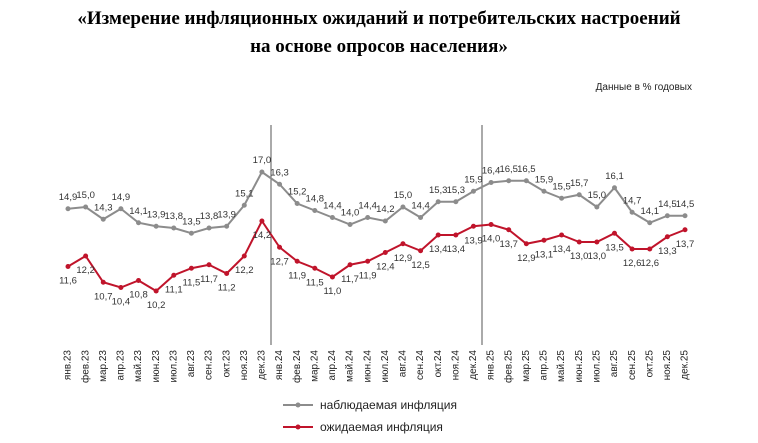 This screenshot has width=758, height=443. What do you see at coordinates (438, 364) in the screenshot?
I see `x-tick-label: окт.24` at bounding box center [438, 364].